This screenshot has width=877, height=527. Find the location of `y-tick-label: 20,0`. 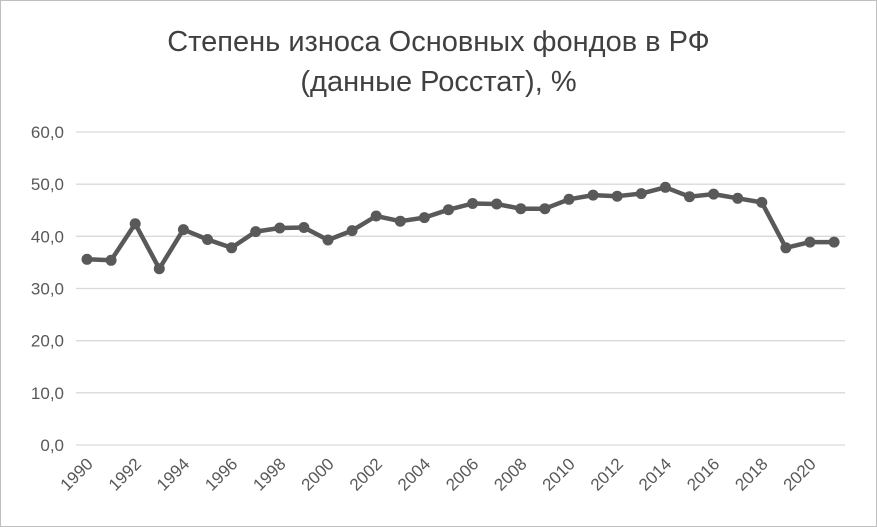

y-tick-label: 20,0 is located at coordinates (47, 341).